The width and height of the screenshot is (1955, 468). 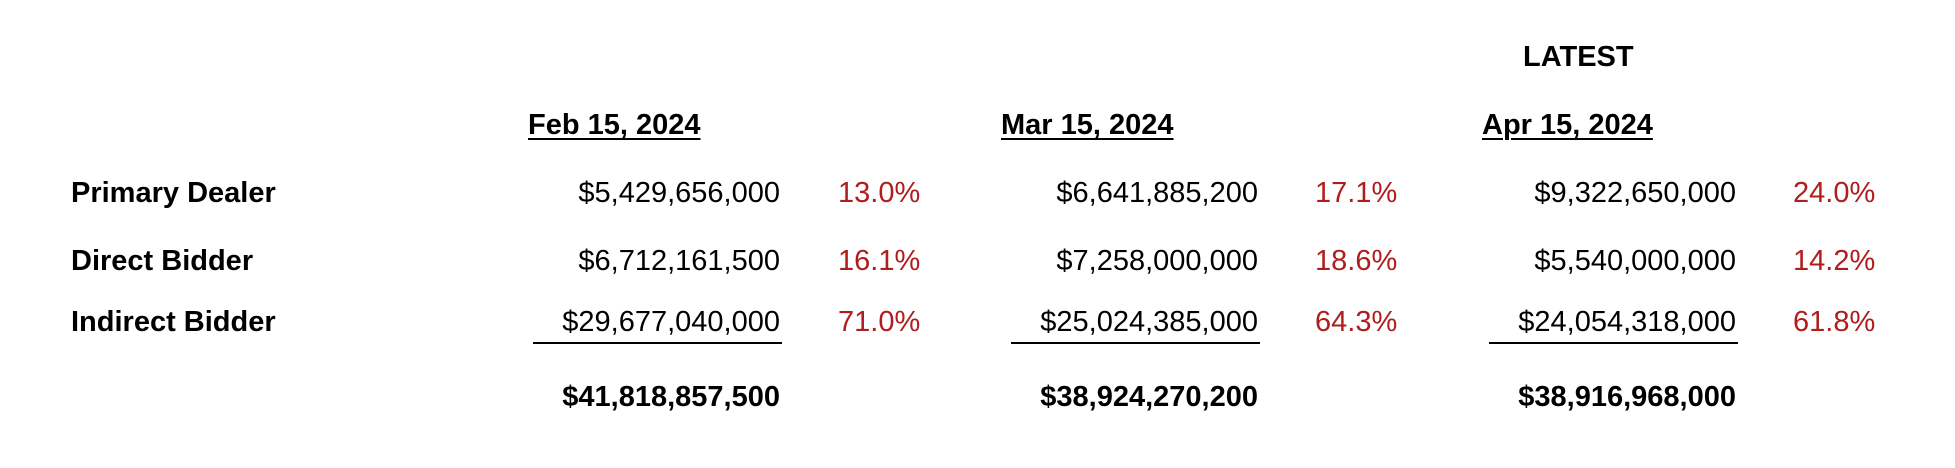 What do you see at coordinates (614, 125) in the screenshot?
I see `column-header-date: Feb 15, 2024` at bounding box center [614, 125].